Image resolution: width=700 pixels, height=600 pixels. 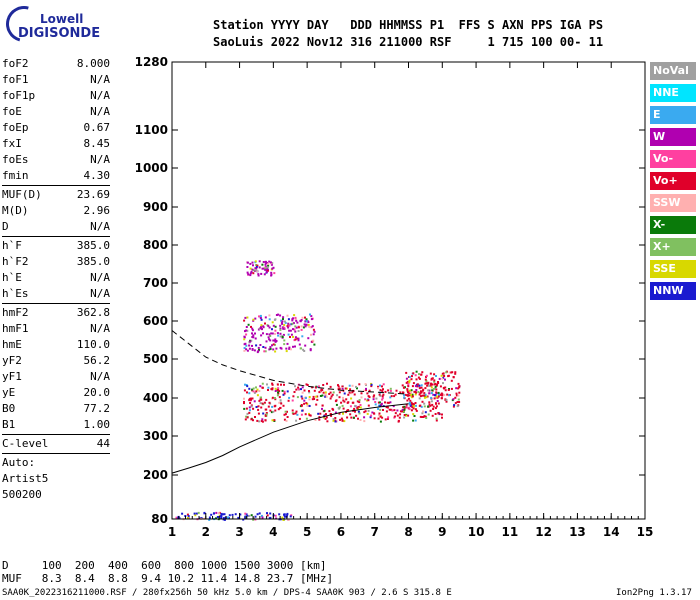 What do you see at coordinates (56, 227) in the screenshot?
I see `param-row: D N/A` at bounding box center [56, 227].